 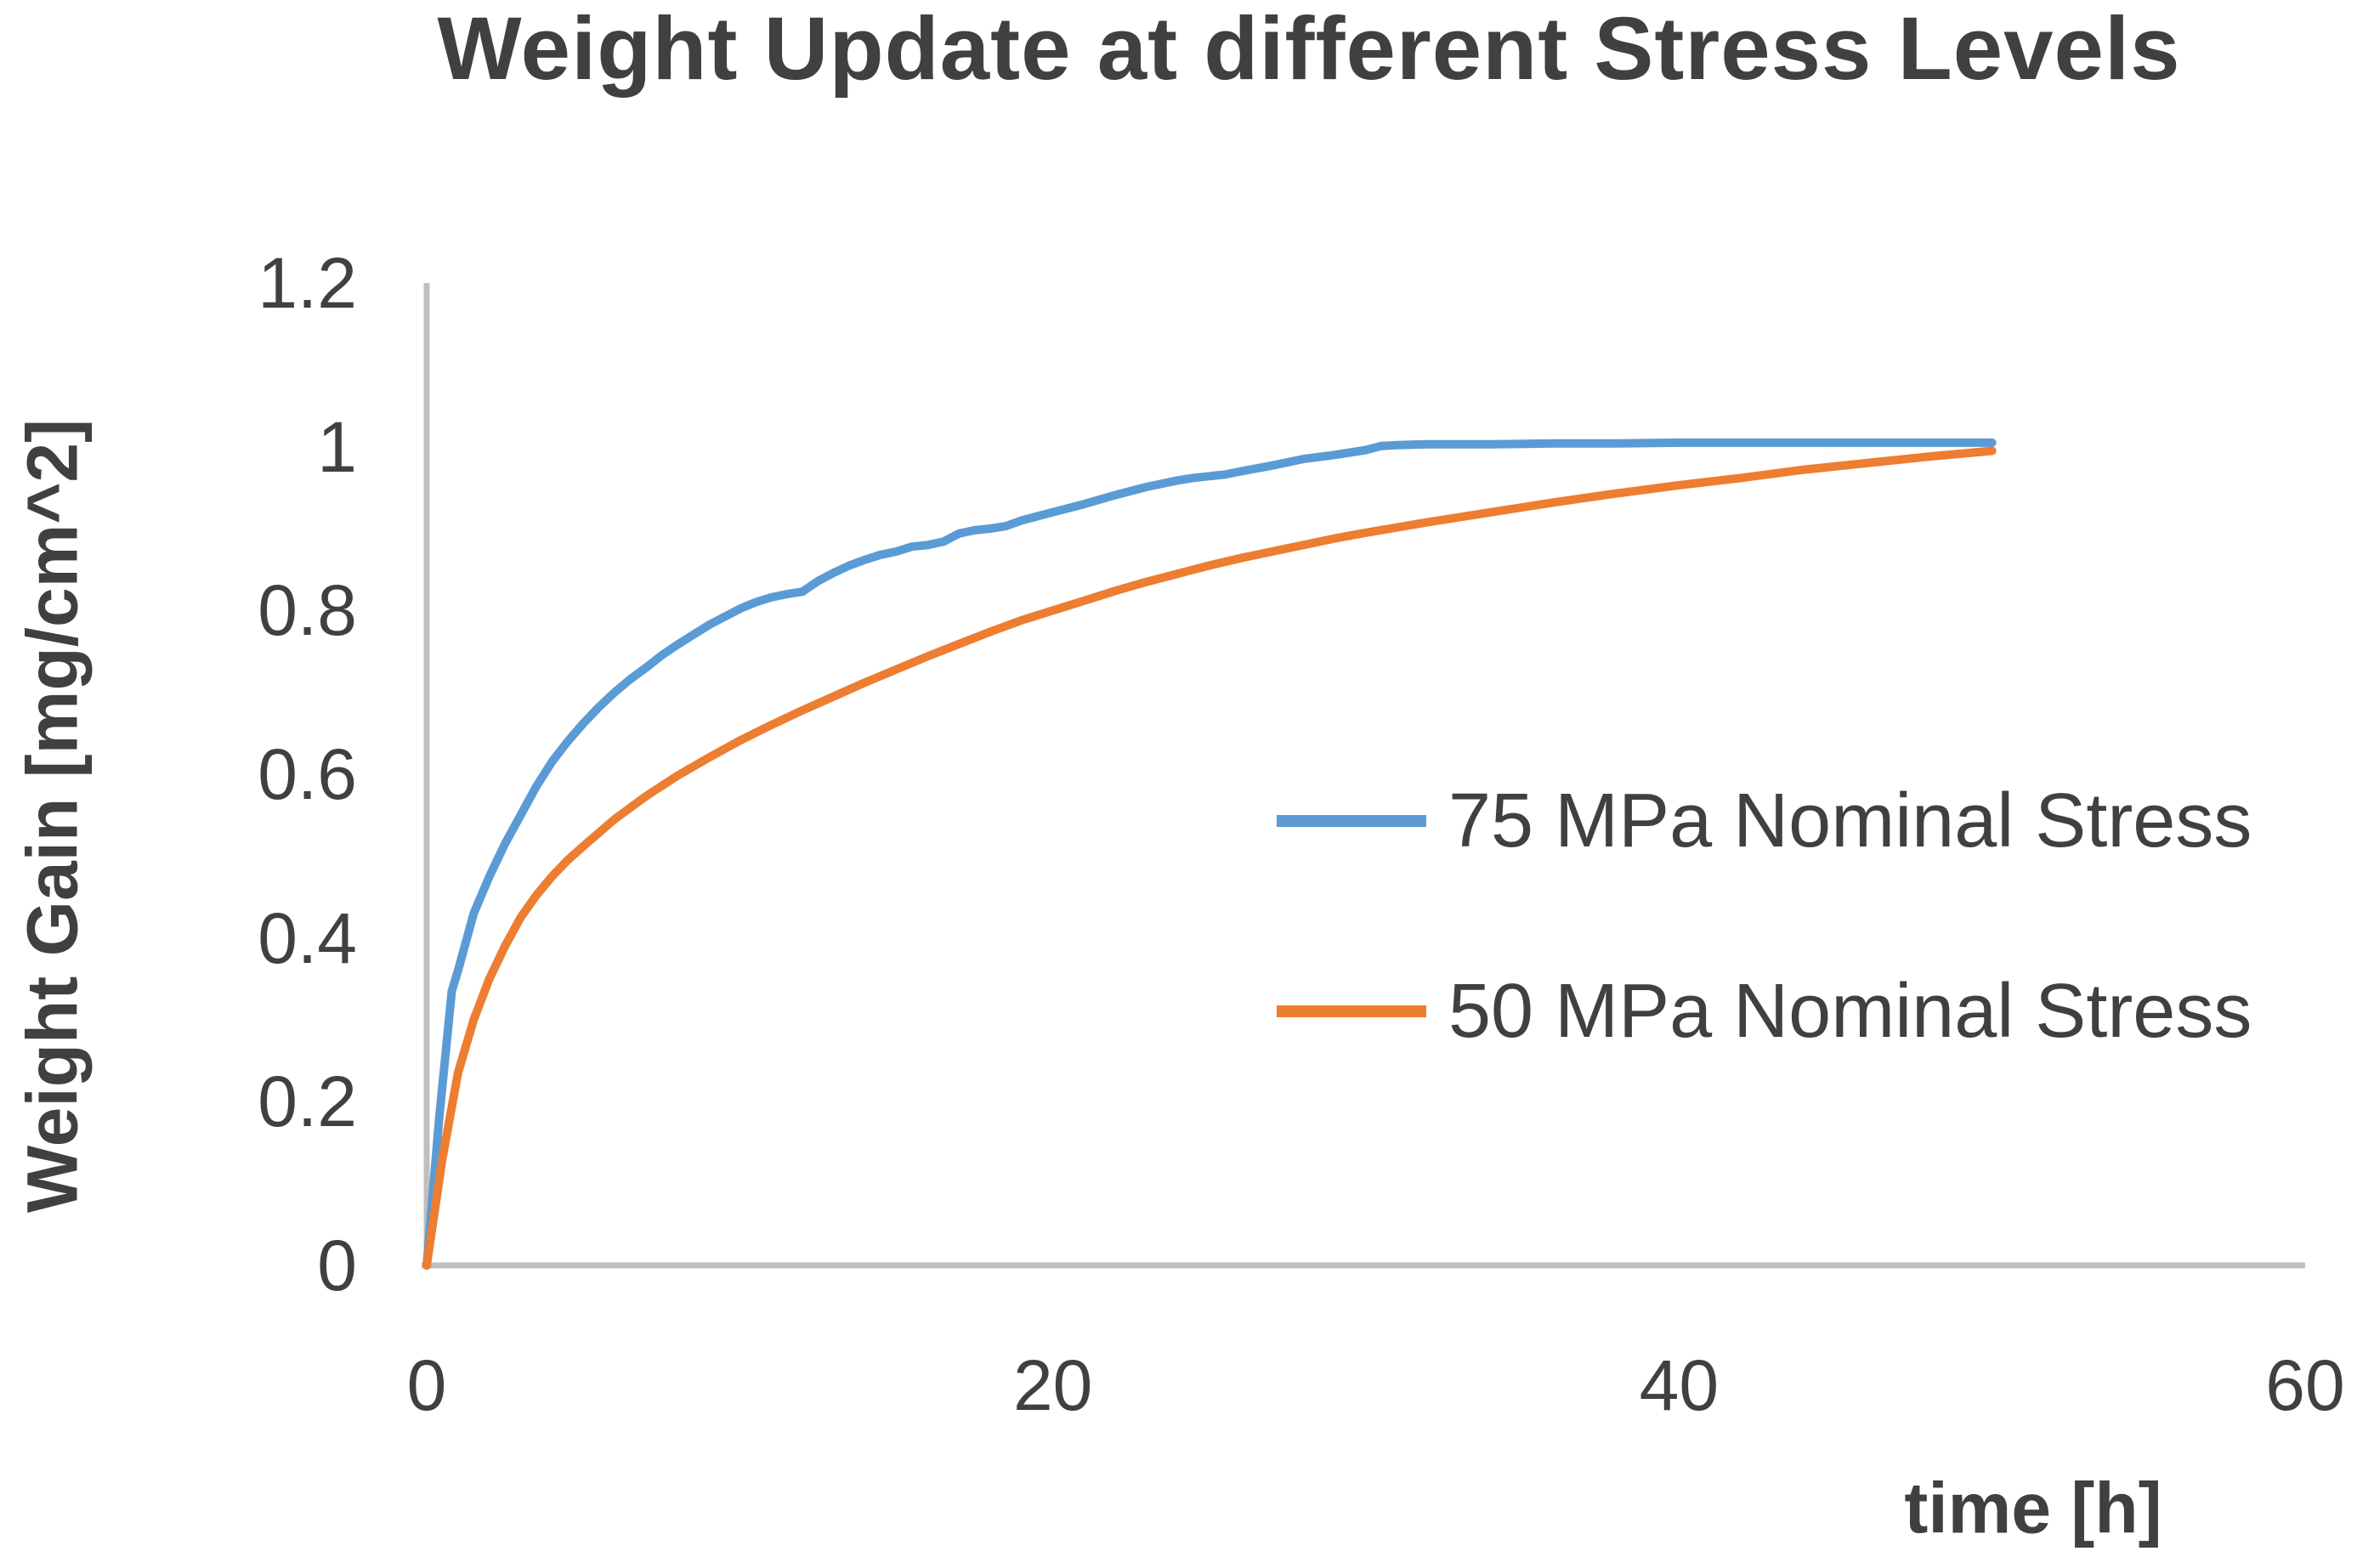 What do you see at coordinates (337, 446) in the screenshot?
I see `y-tick-label-1: 1` at bounding box center [337, 446].